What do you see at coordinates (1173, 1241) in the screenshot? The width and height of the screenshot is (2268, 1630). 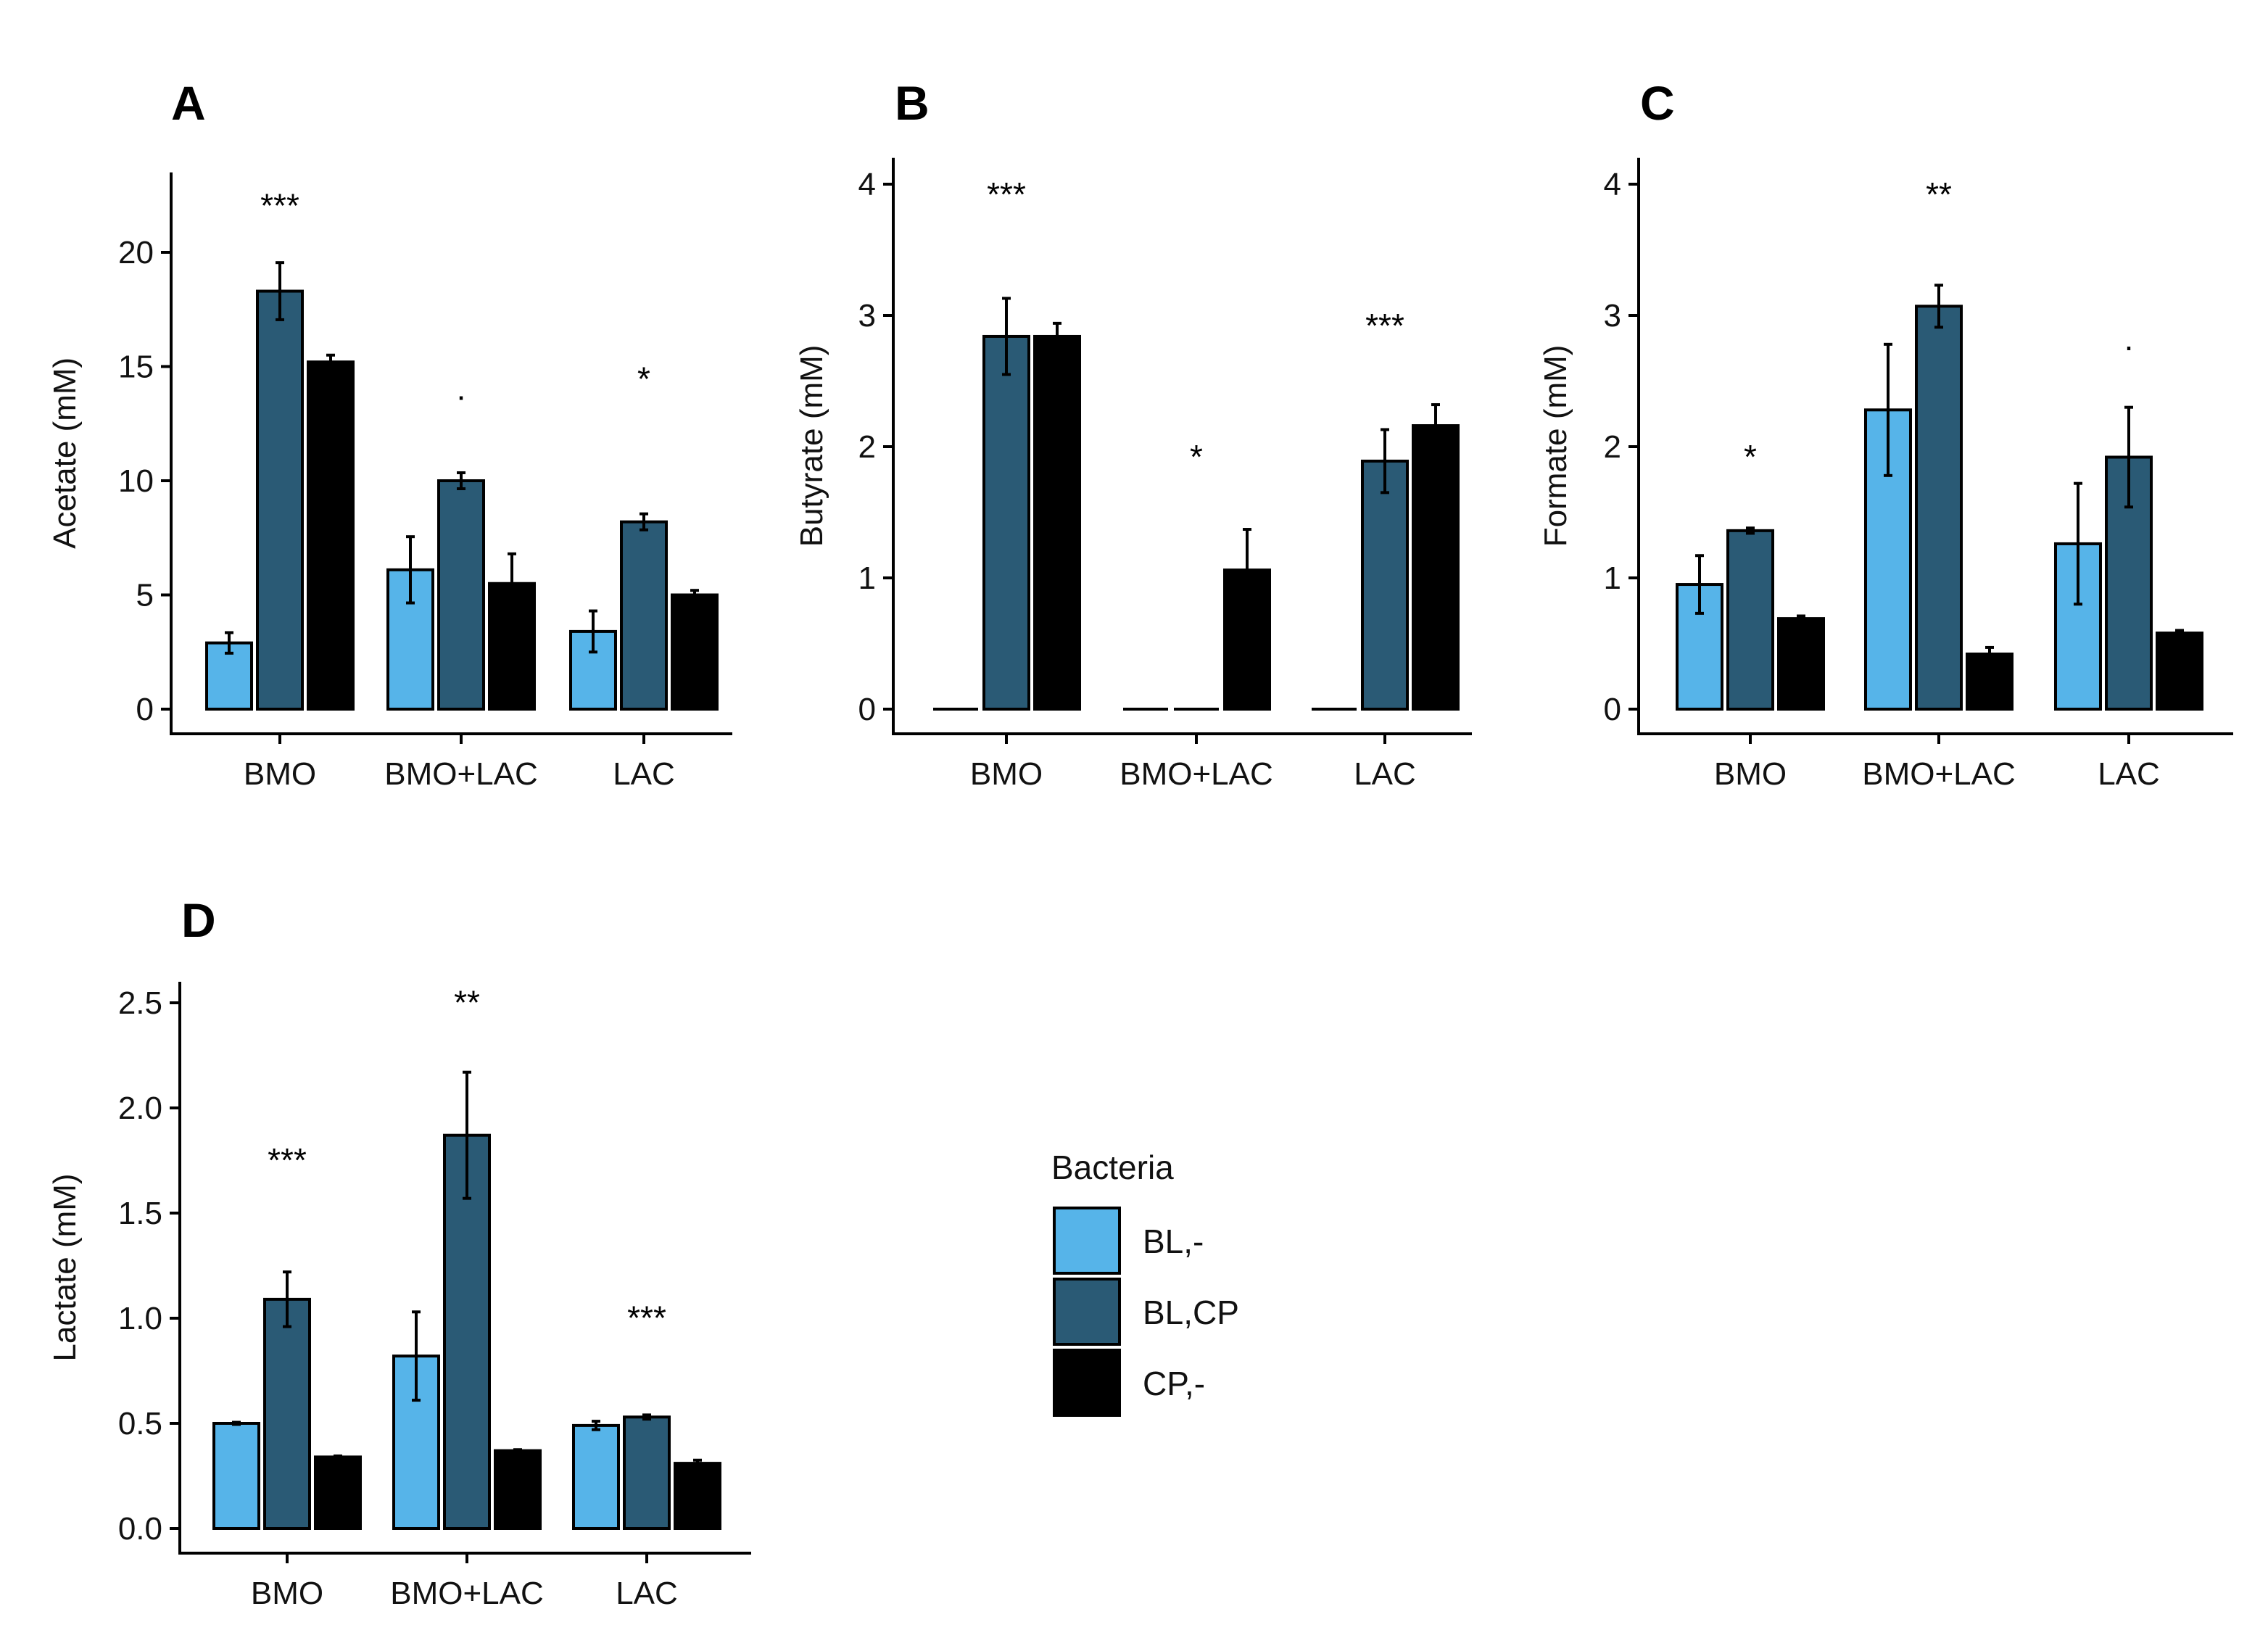 I see `legend-label: BL,-` at bounding box center [1173, 1241].